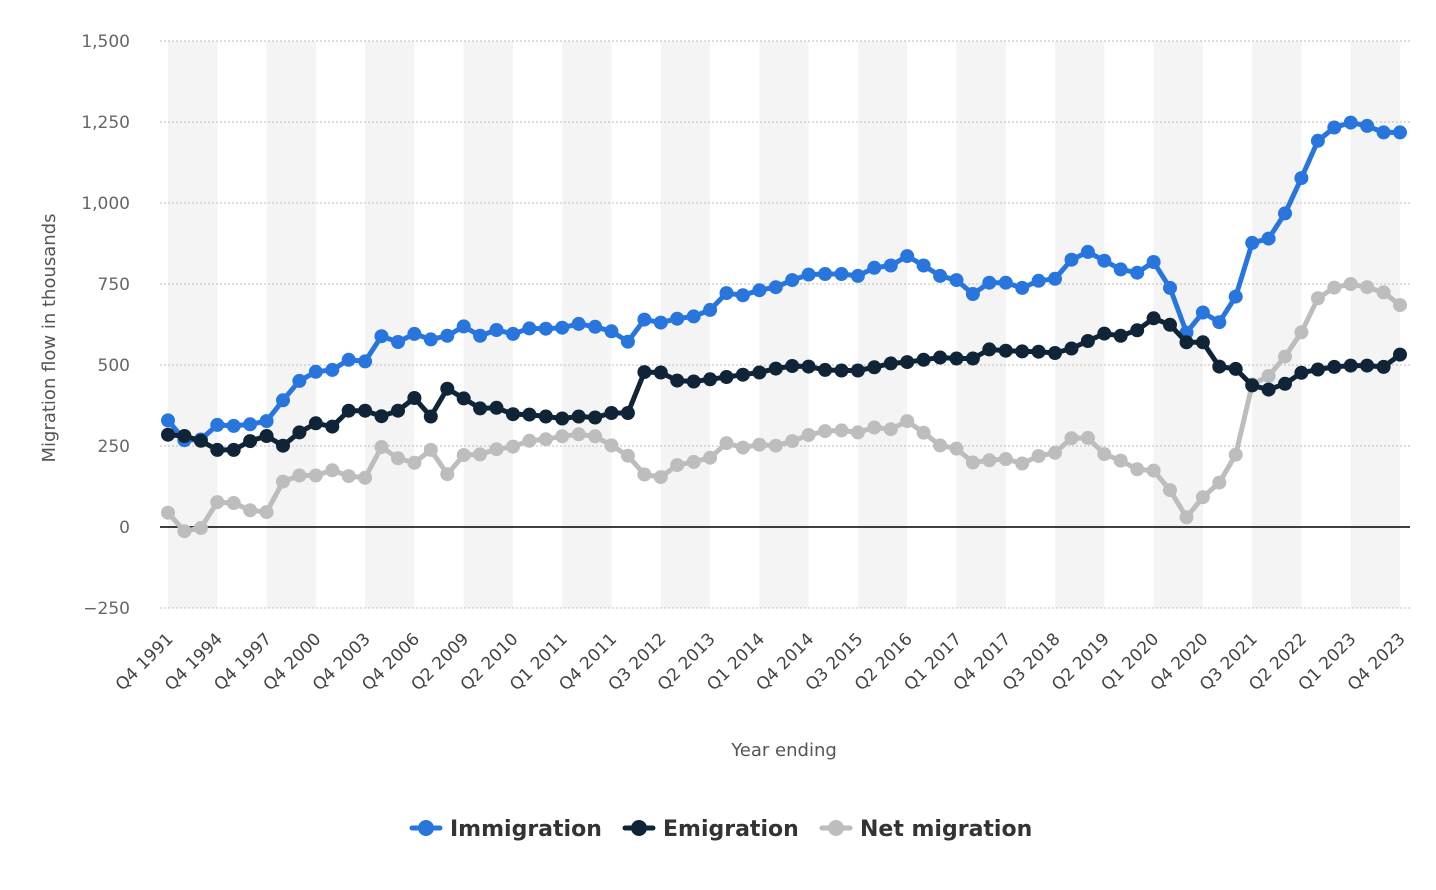  I want to click on x-axis-title: Year ending, so click(783, 750).